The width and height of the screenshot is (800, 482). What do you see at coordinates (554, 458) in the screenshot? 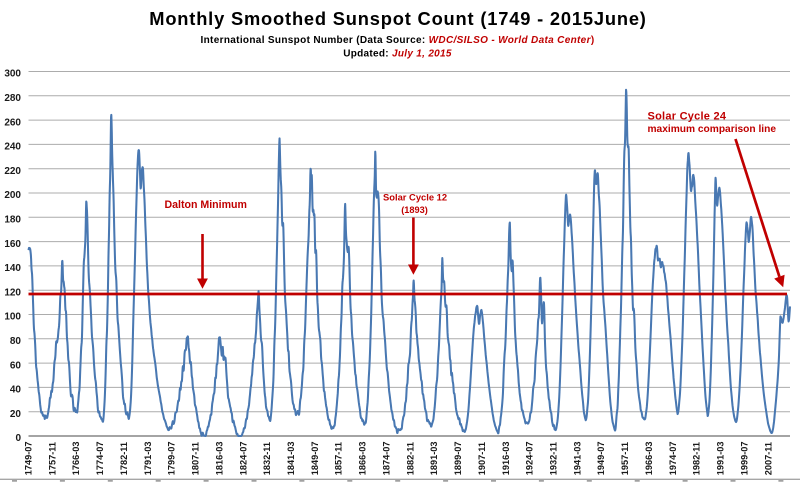
I see `svg-text: 1932-11` at bounding box center [554, 458].